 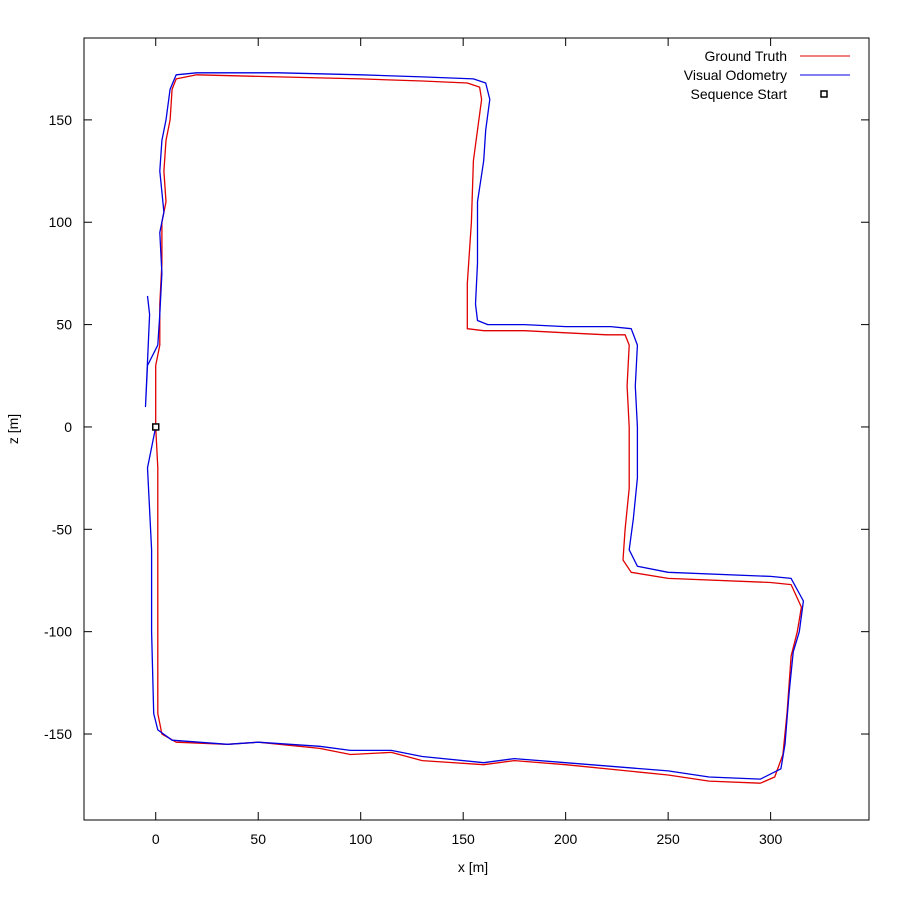 I want to click on sequence-start-marker, so click(x=155, y=427).